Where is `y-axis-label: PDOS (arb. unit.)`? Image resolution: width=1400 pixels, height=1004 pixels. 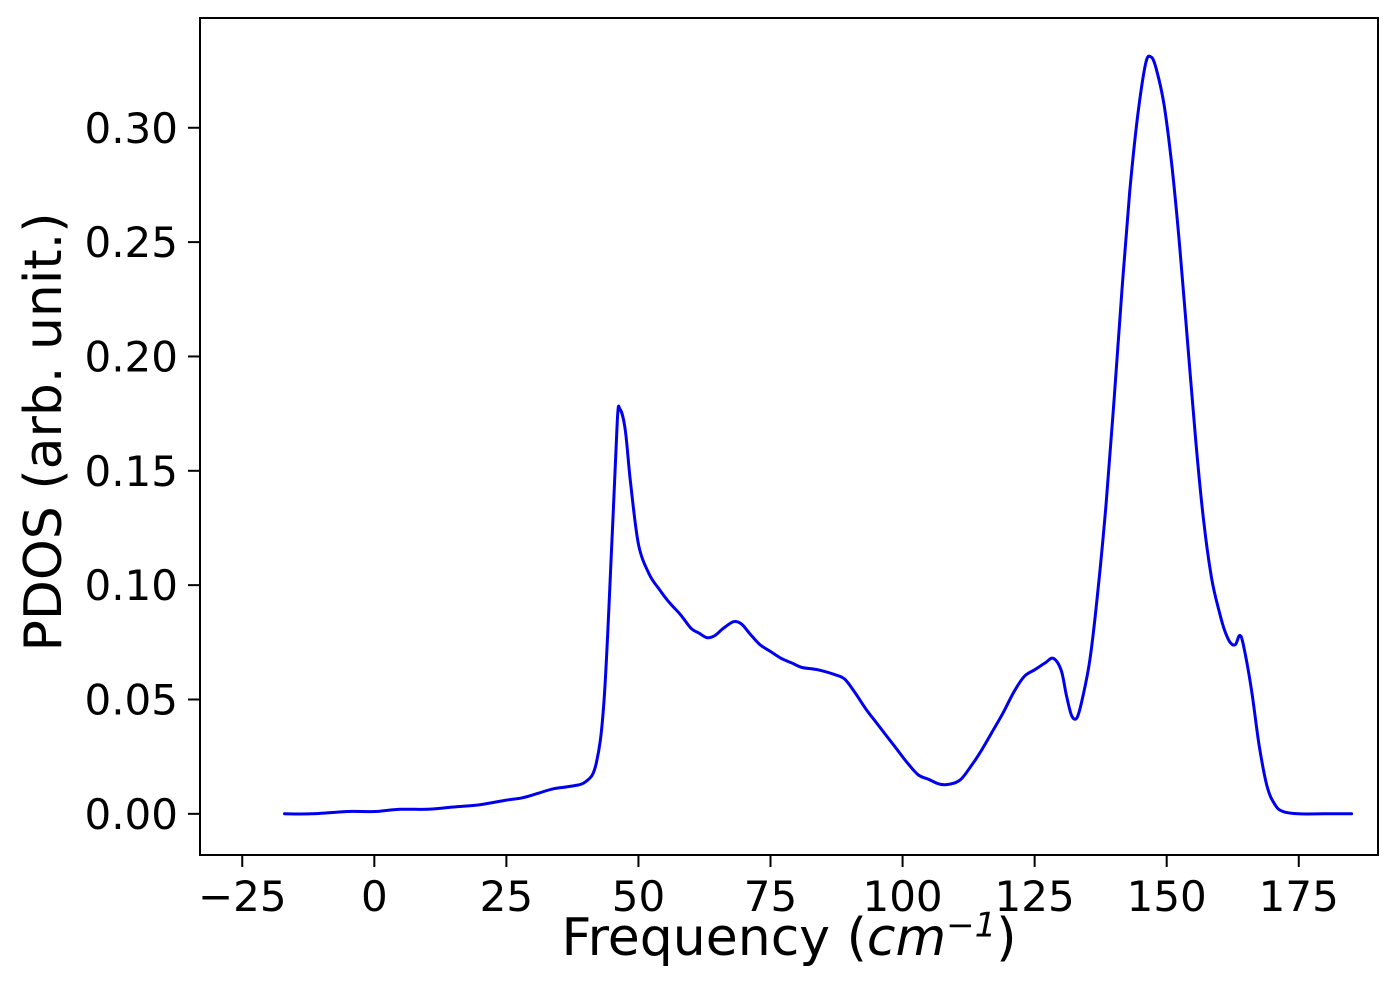
y-axis-label: PDOS (arb. unit.) is located at coordinates (44, 432).